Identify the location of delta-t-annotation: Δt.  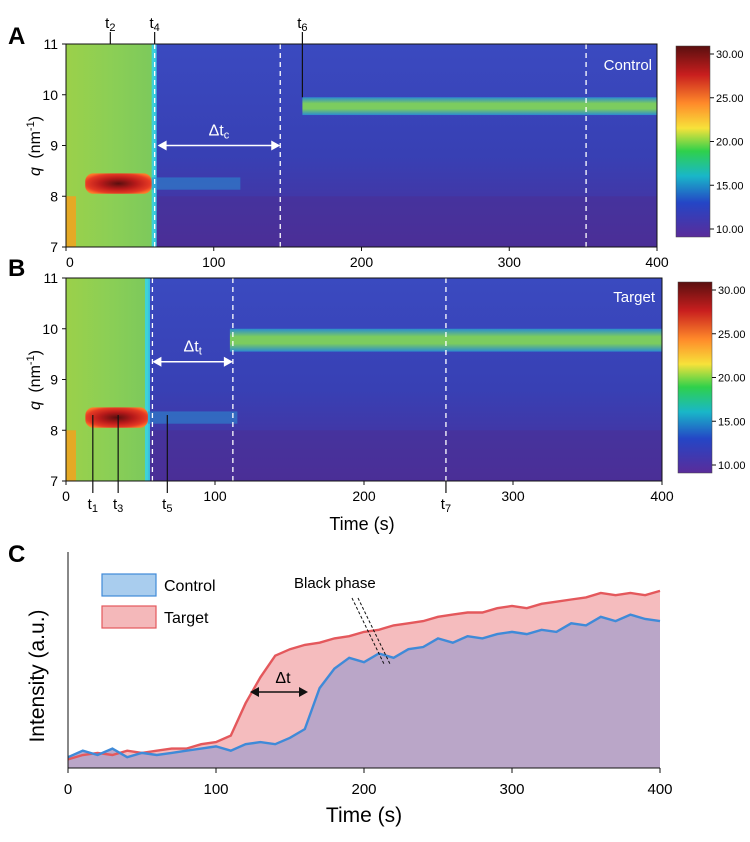
(279, 683).